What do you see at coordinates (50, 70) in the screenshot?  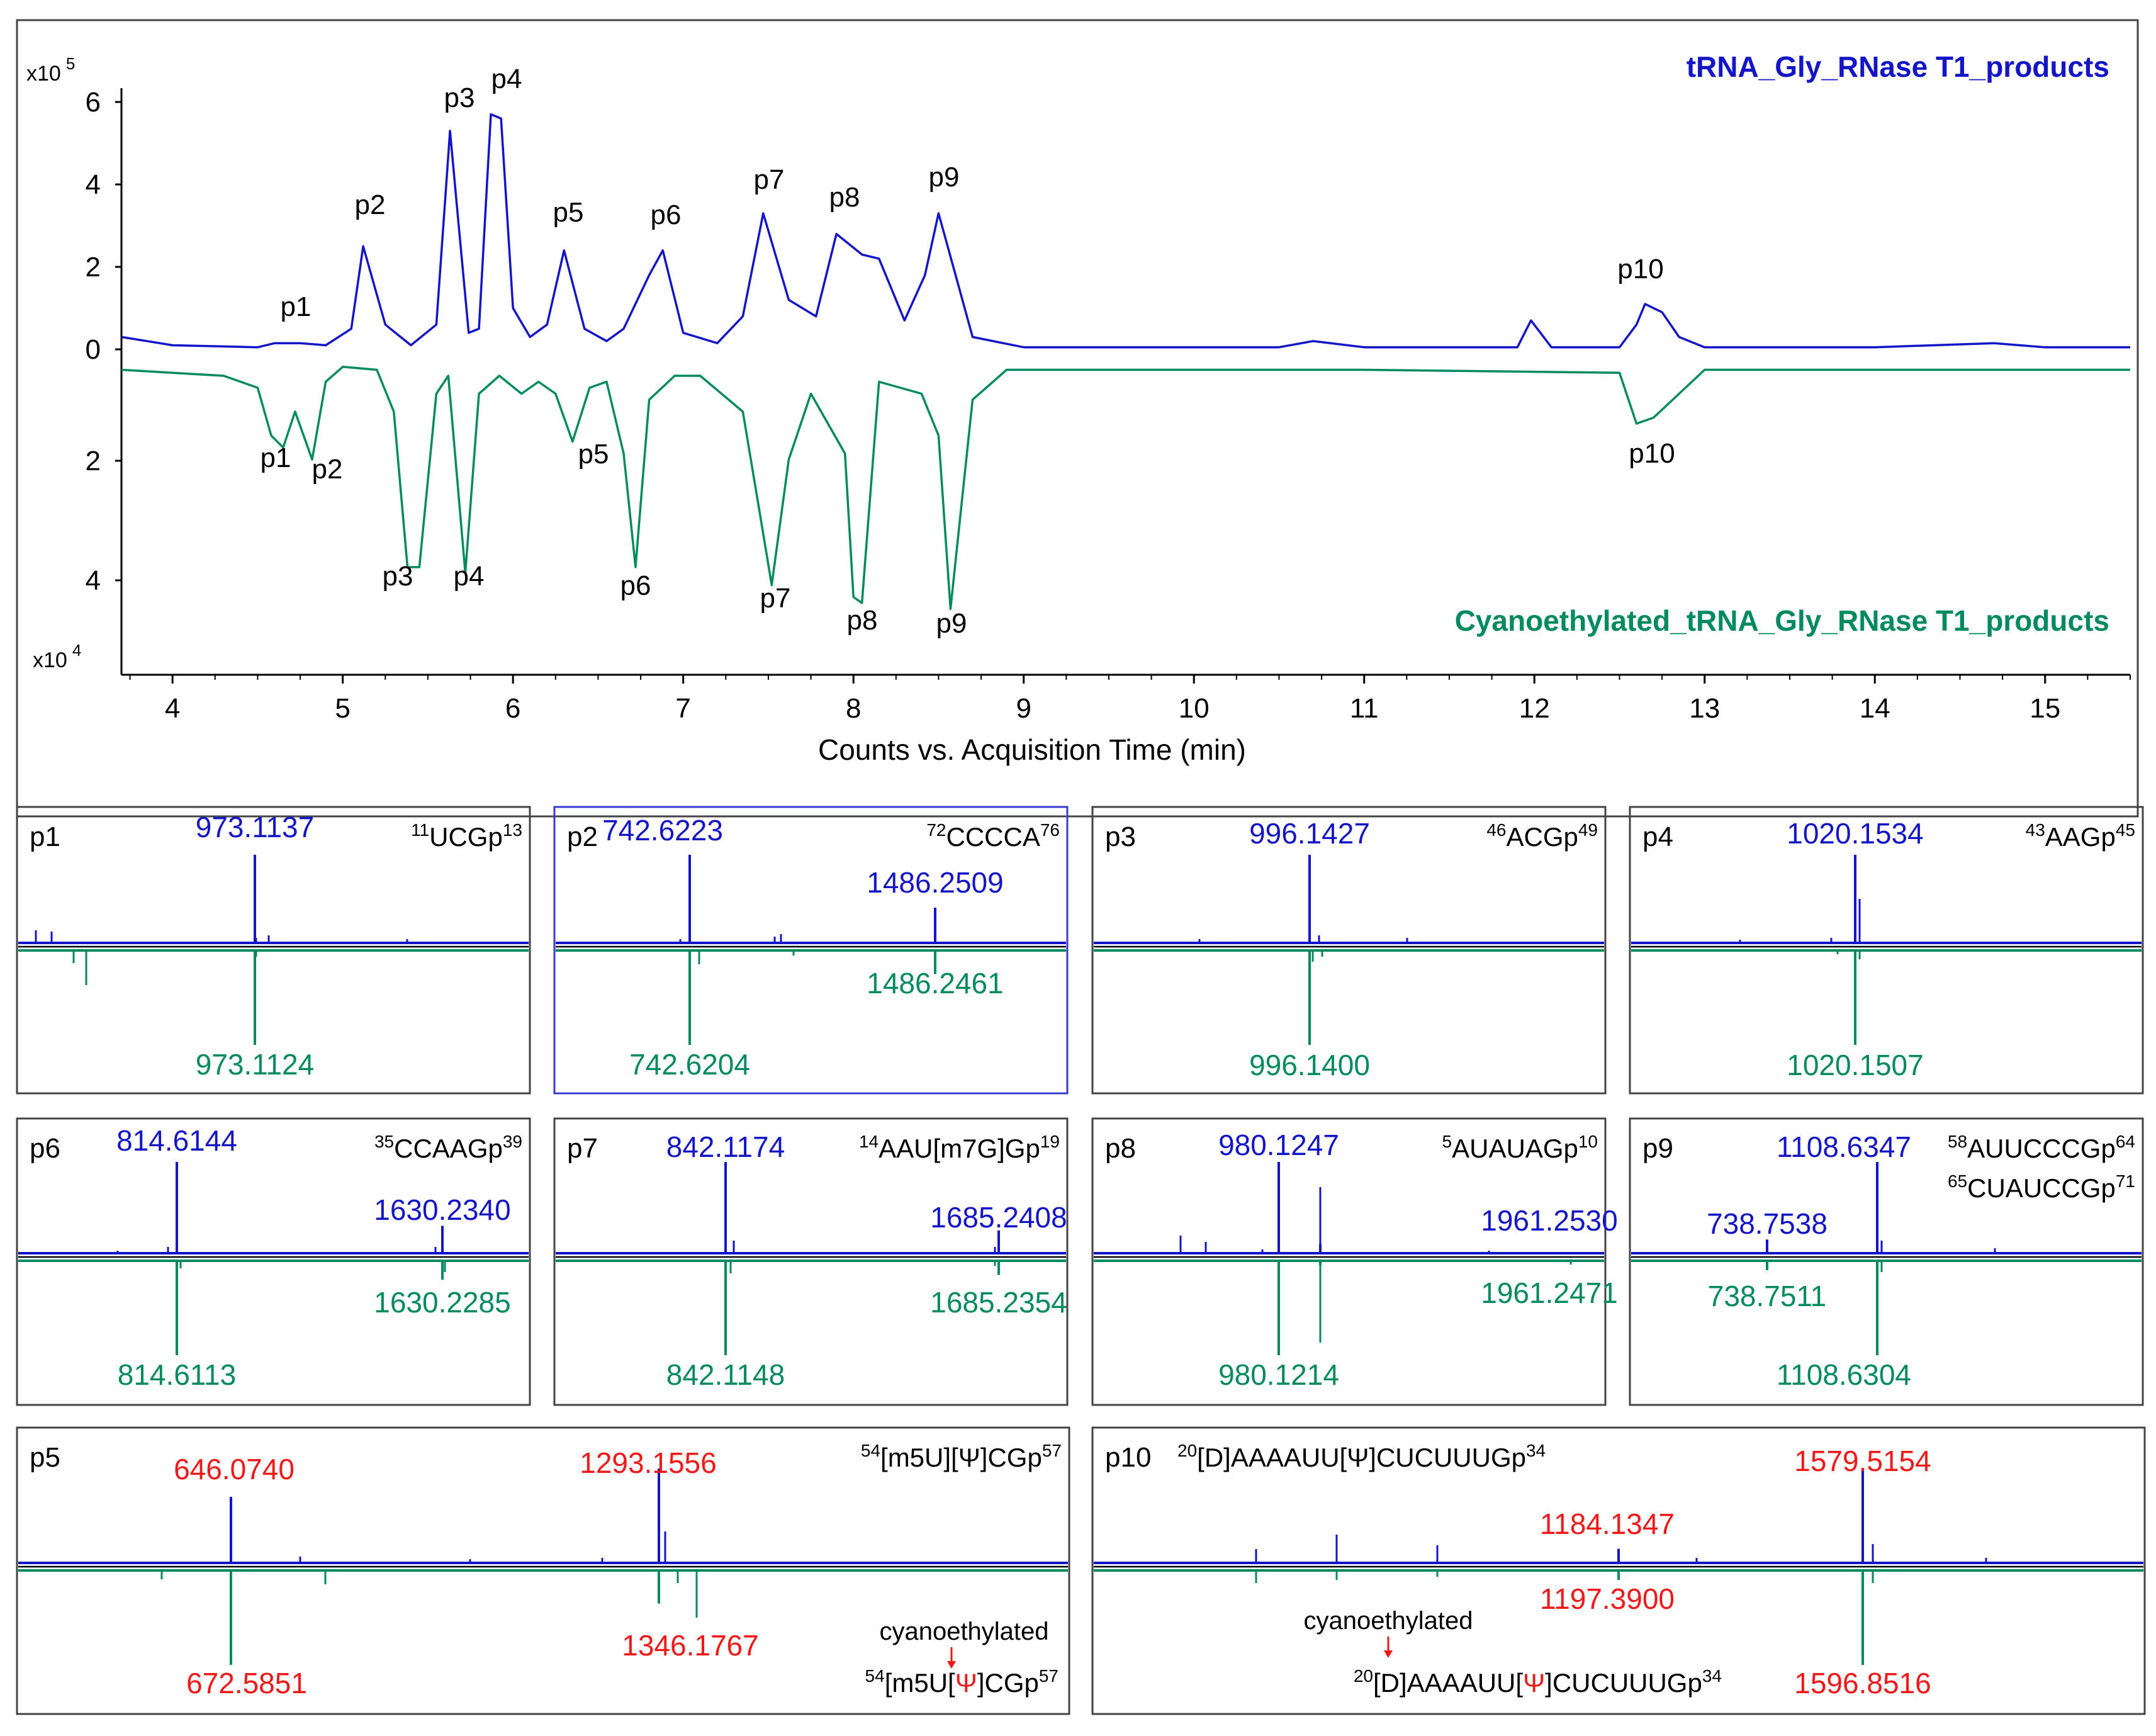 I see `scale-top-label: x10 5` at bounding box center [50, 70].